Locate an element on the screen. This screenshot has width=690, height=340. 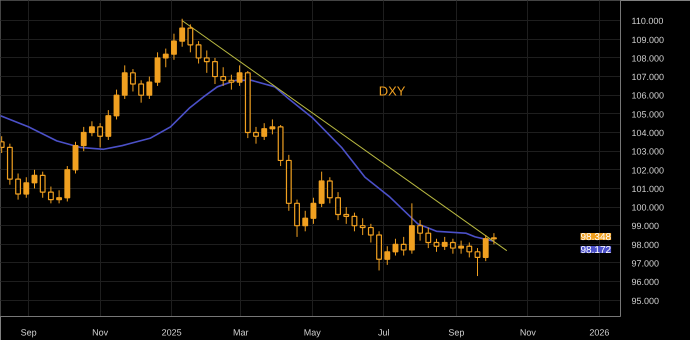
y-tick-label: 107.000 is located at coordinates (648, 77).